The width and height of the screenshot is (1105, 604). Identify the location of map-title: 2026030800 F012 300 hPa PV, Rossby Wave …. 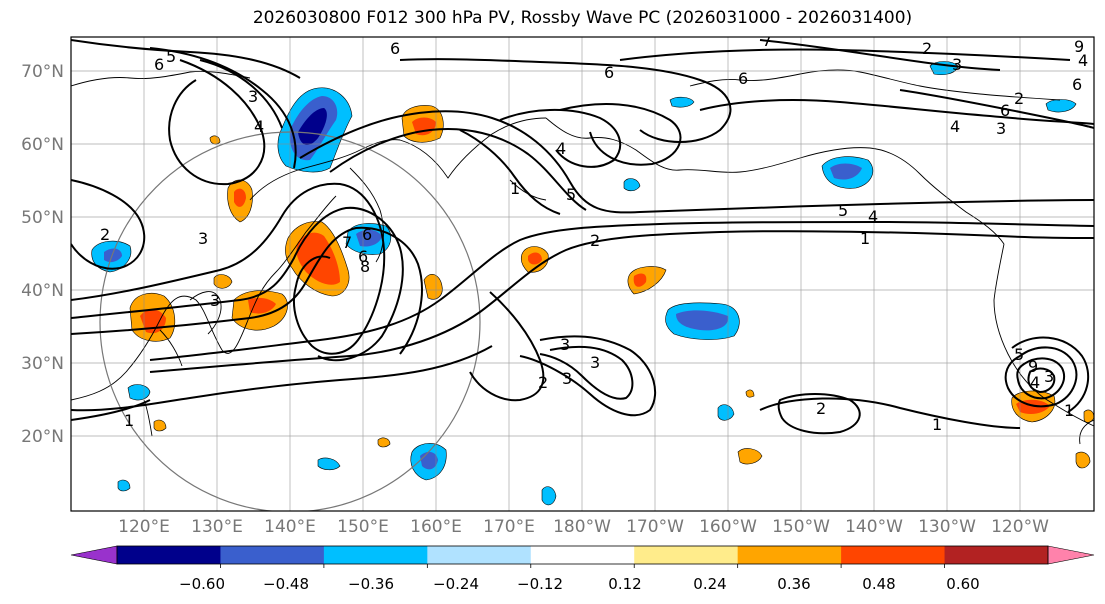
(582, 18).